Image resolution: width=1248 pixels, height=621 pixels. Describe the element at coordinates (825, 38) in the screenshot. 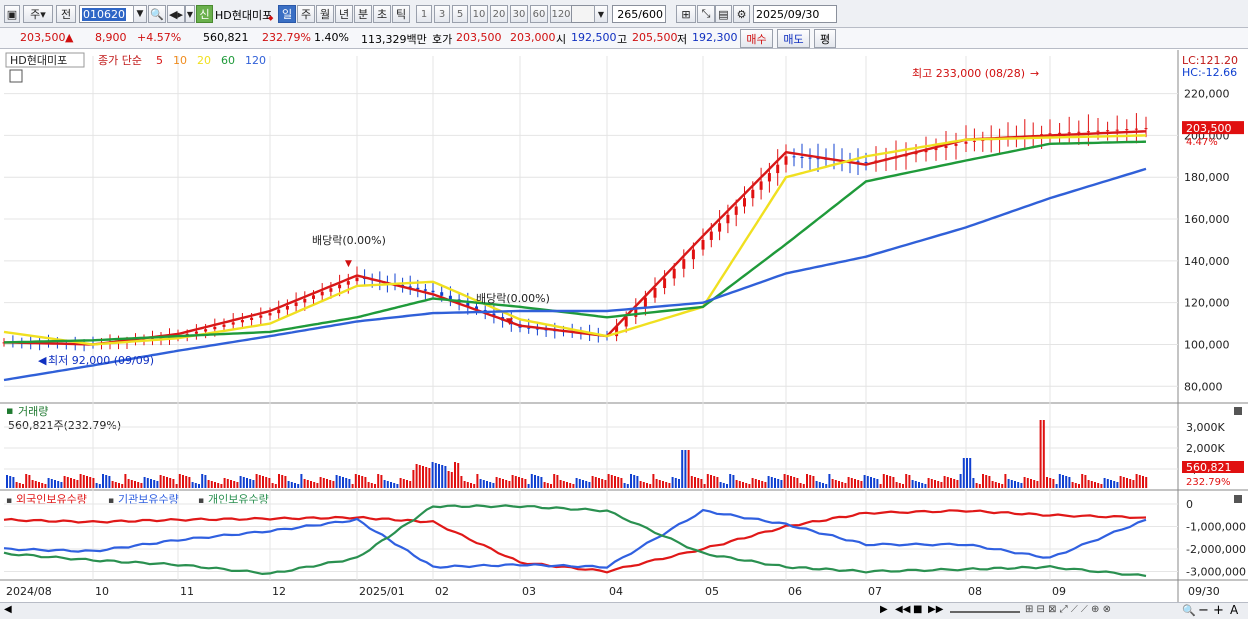

I see `avg-button: 평` at that location.